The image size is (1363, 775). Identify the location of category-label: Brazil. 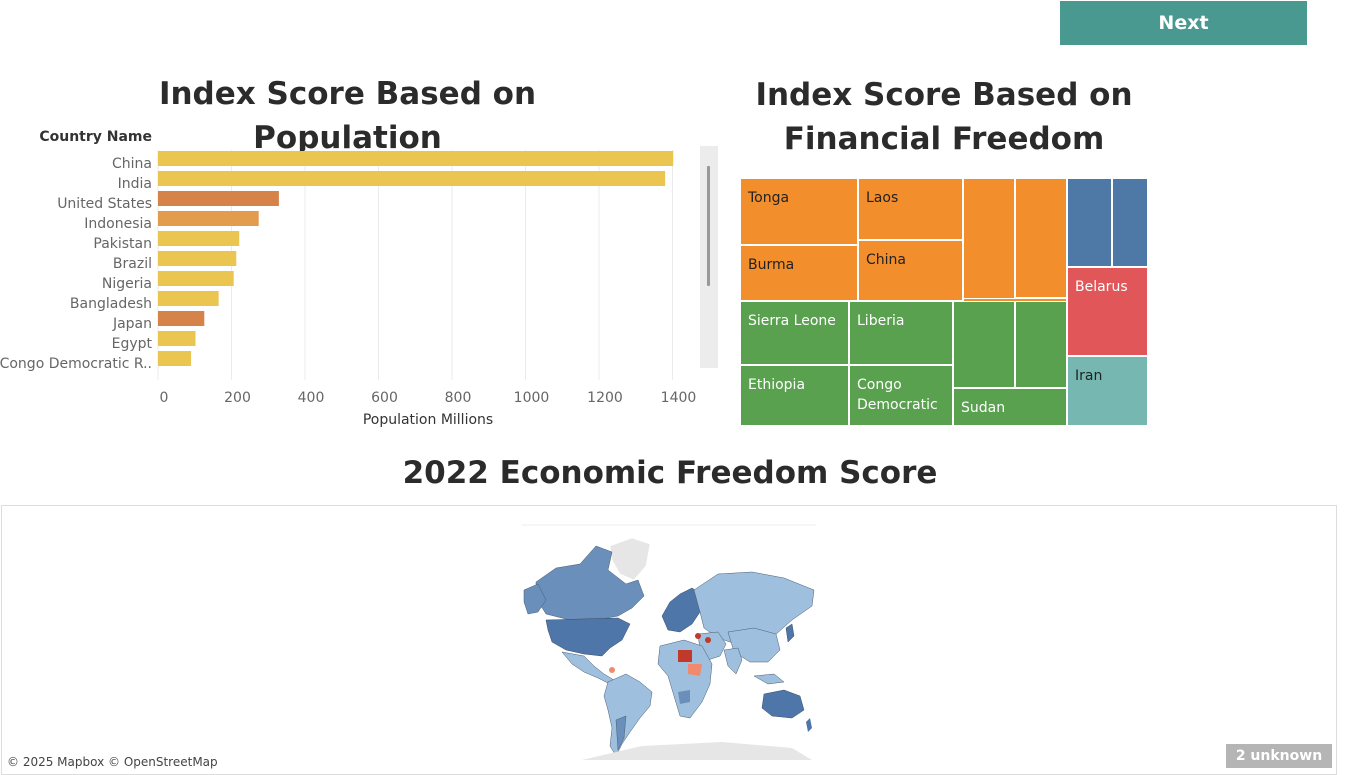
(132, 264).